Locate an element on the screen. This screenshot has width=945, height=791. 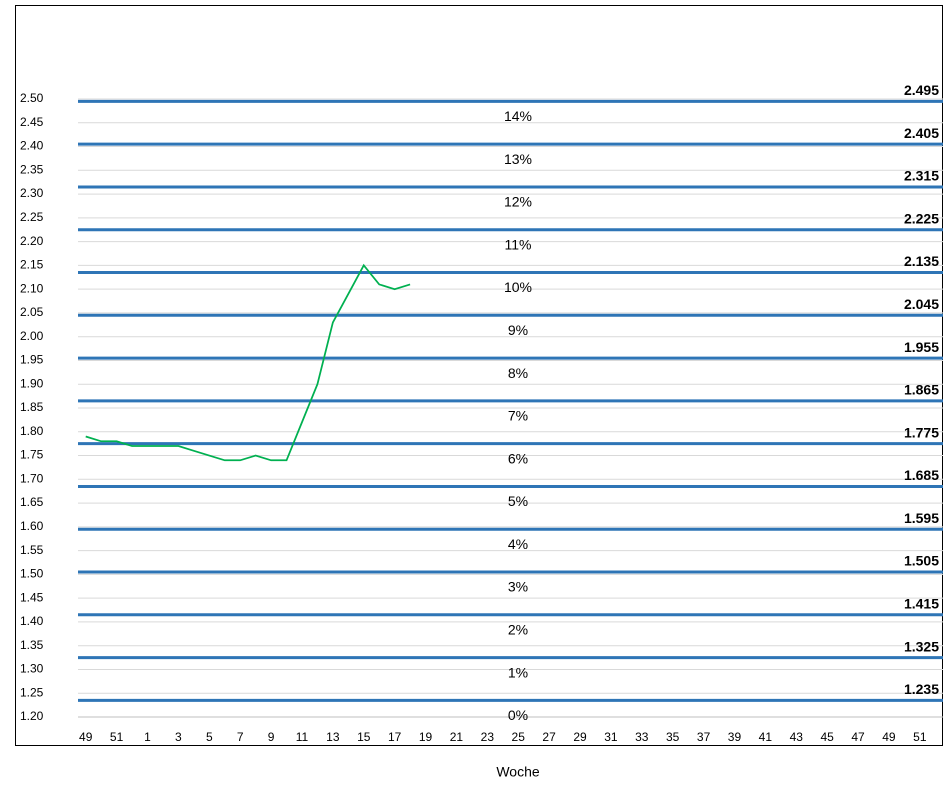
threshold-label: 1.865 is located at coordinates (921, 390).